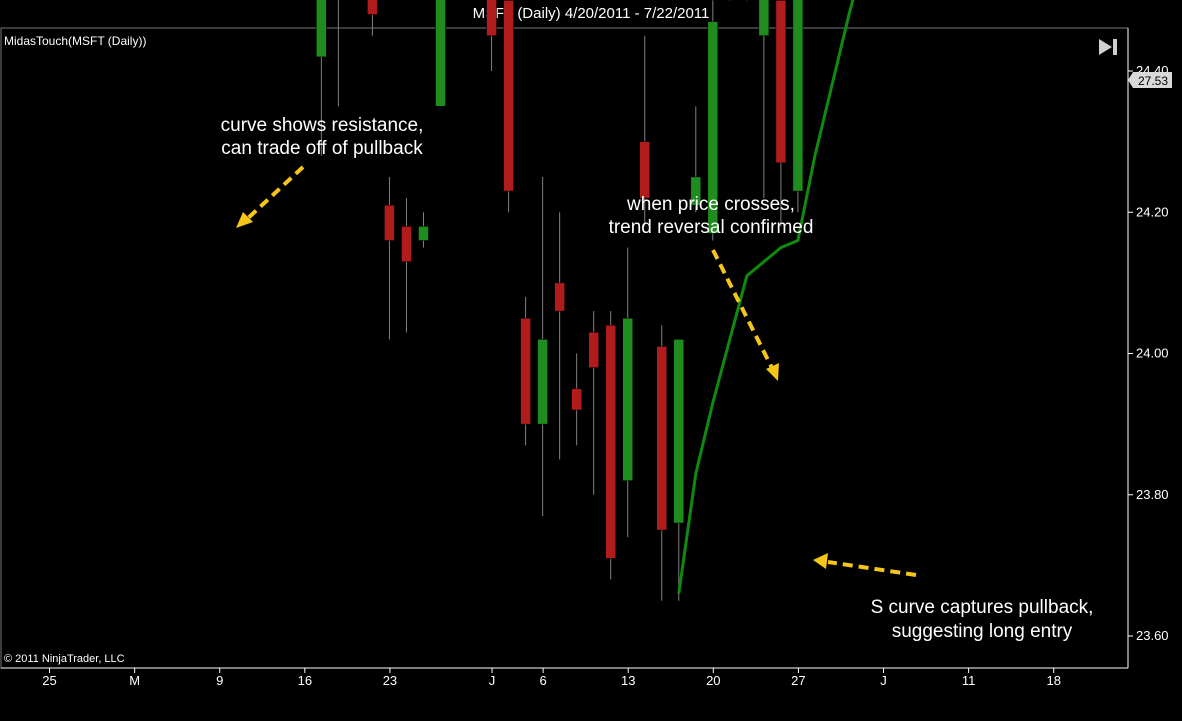 This screenshot has width=1182, height=721. I want to click on y-tick-label: 23.60, so click(1152, 635).